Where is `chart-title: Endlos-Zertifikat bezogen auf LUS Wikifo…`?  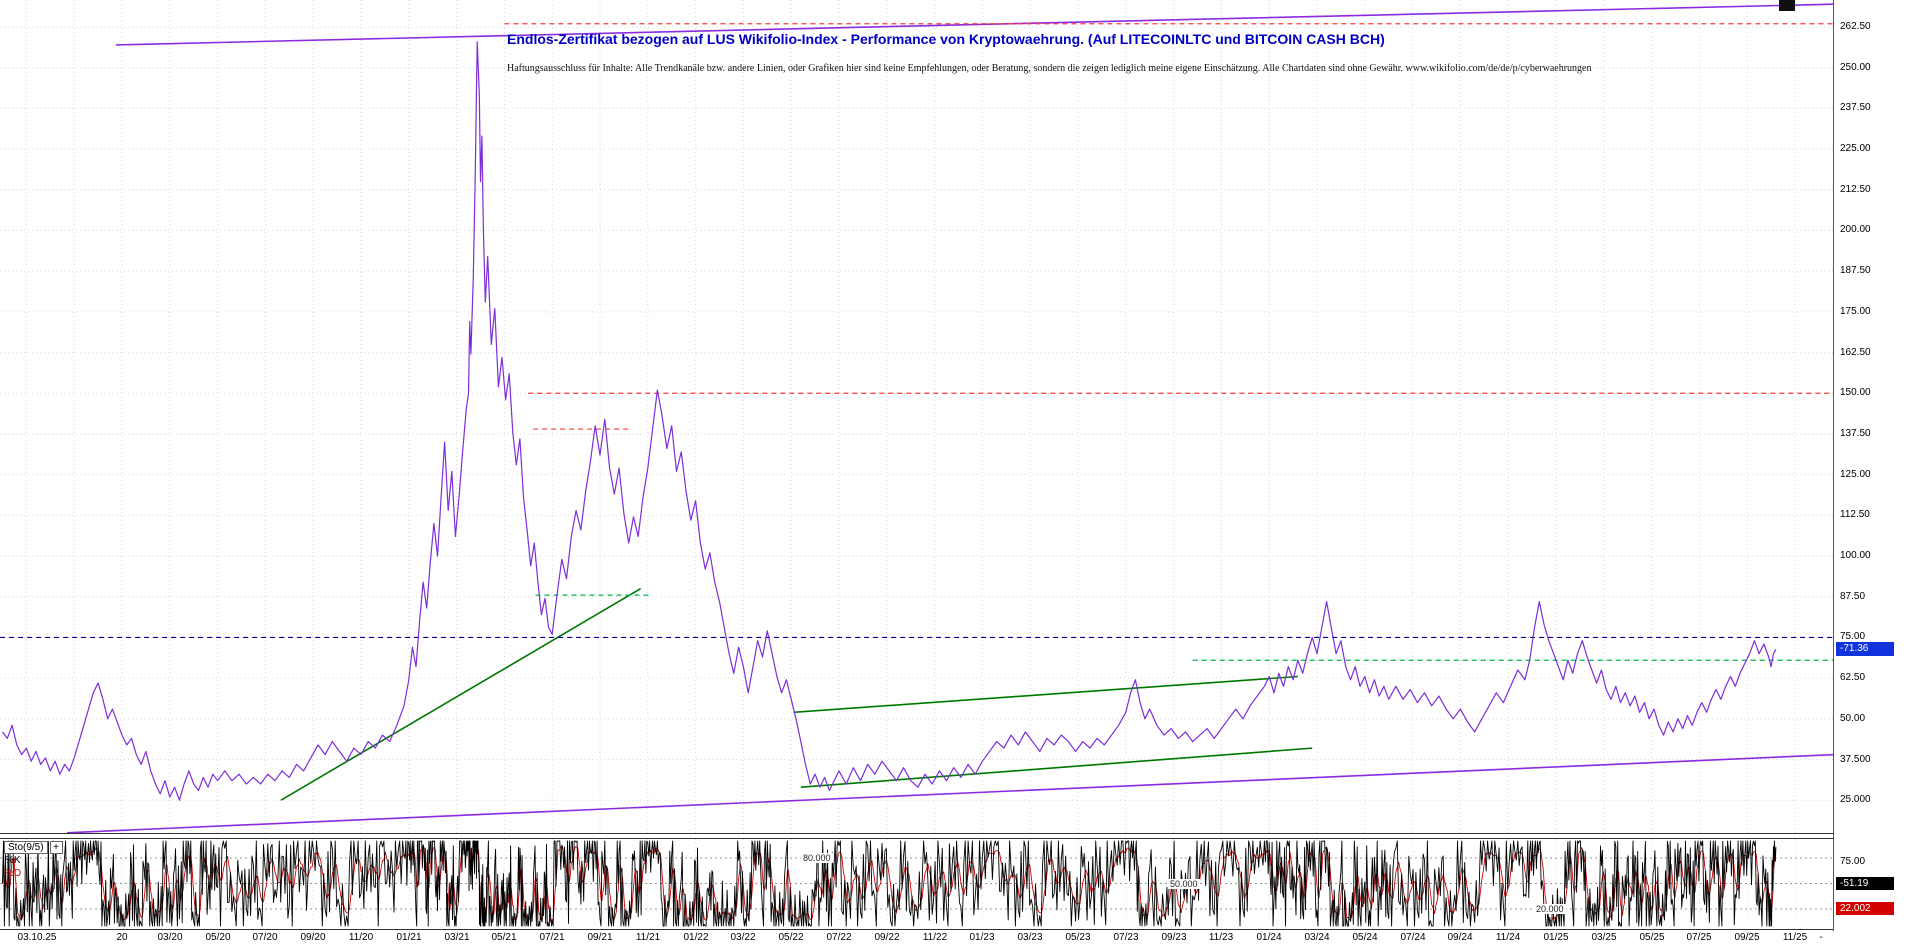
chart-title: Endlos-Zertifikat bezogen auf LUS Wikifo… is located at coordinates (946, 39).